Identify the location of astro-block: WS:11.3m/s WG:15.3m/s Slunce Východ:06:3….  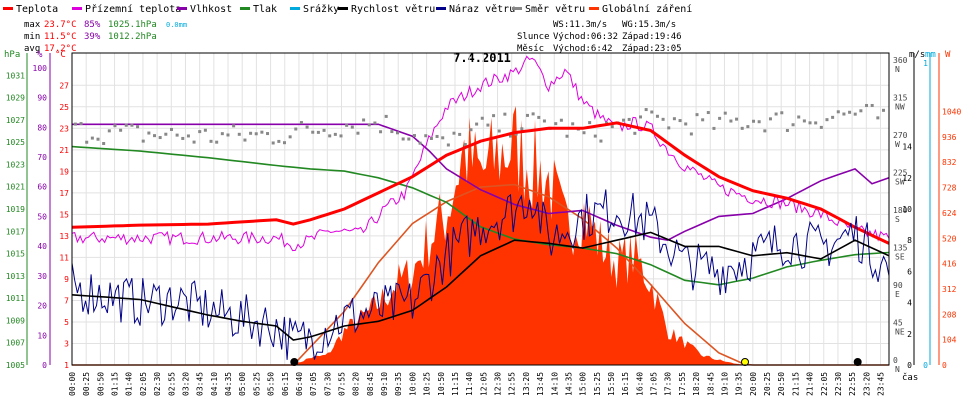
(599, 37).